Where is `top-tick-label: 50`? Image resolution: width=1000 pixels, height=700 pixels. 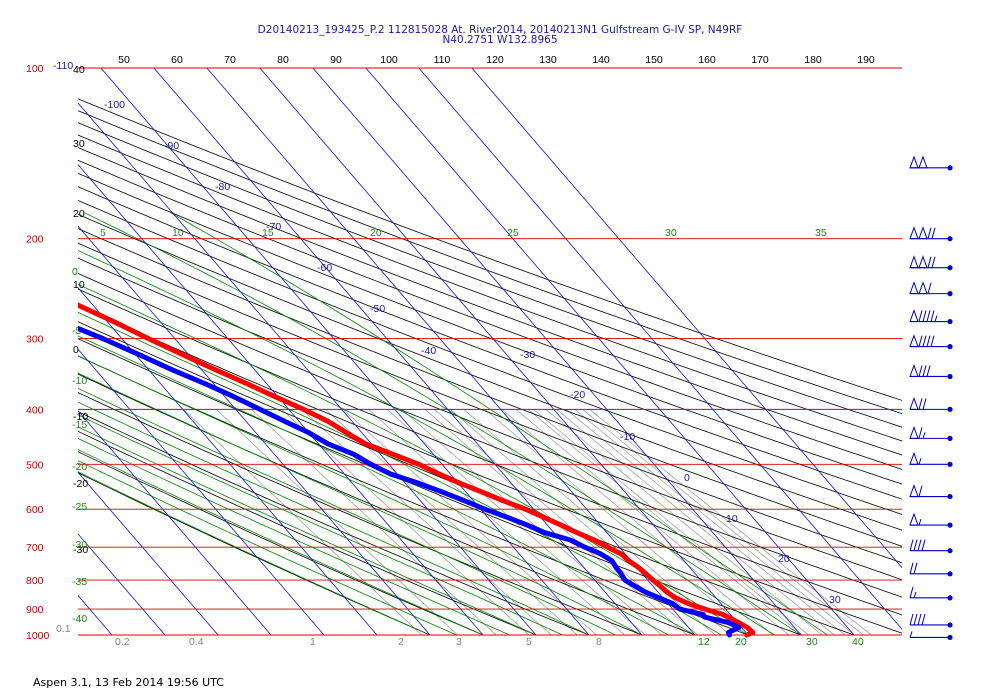 top-tick-label: 50 is located at coordinates (124, 60).